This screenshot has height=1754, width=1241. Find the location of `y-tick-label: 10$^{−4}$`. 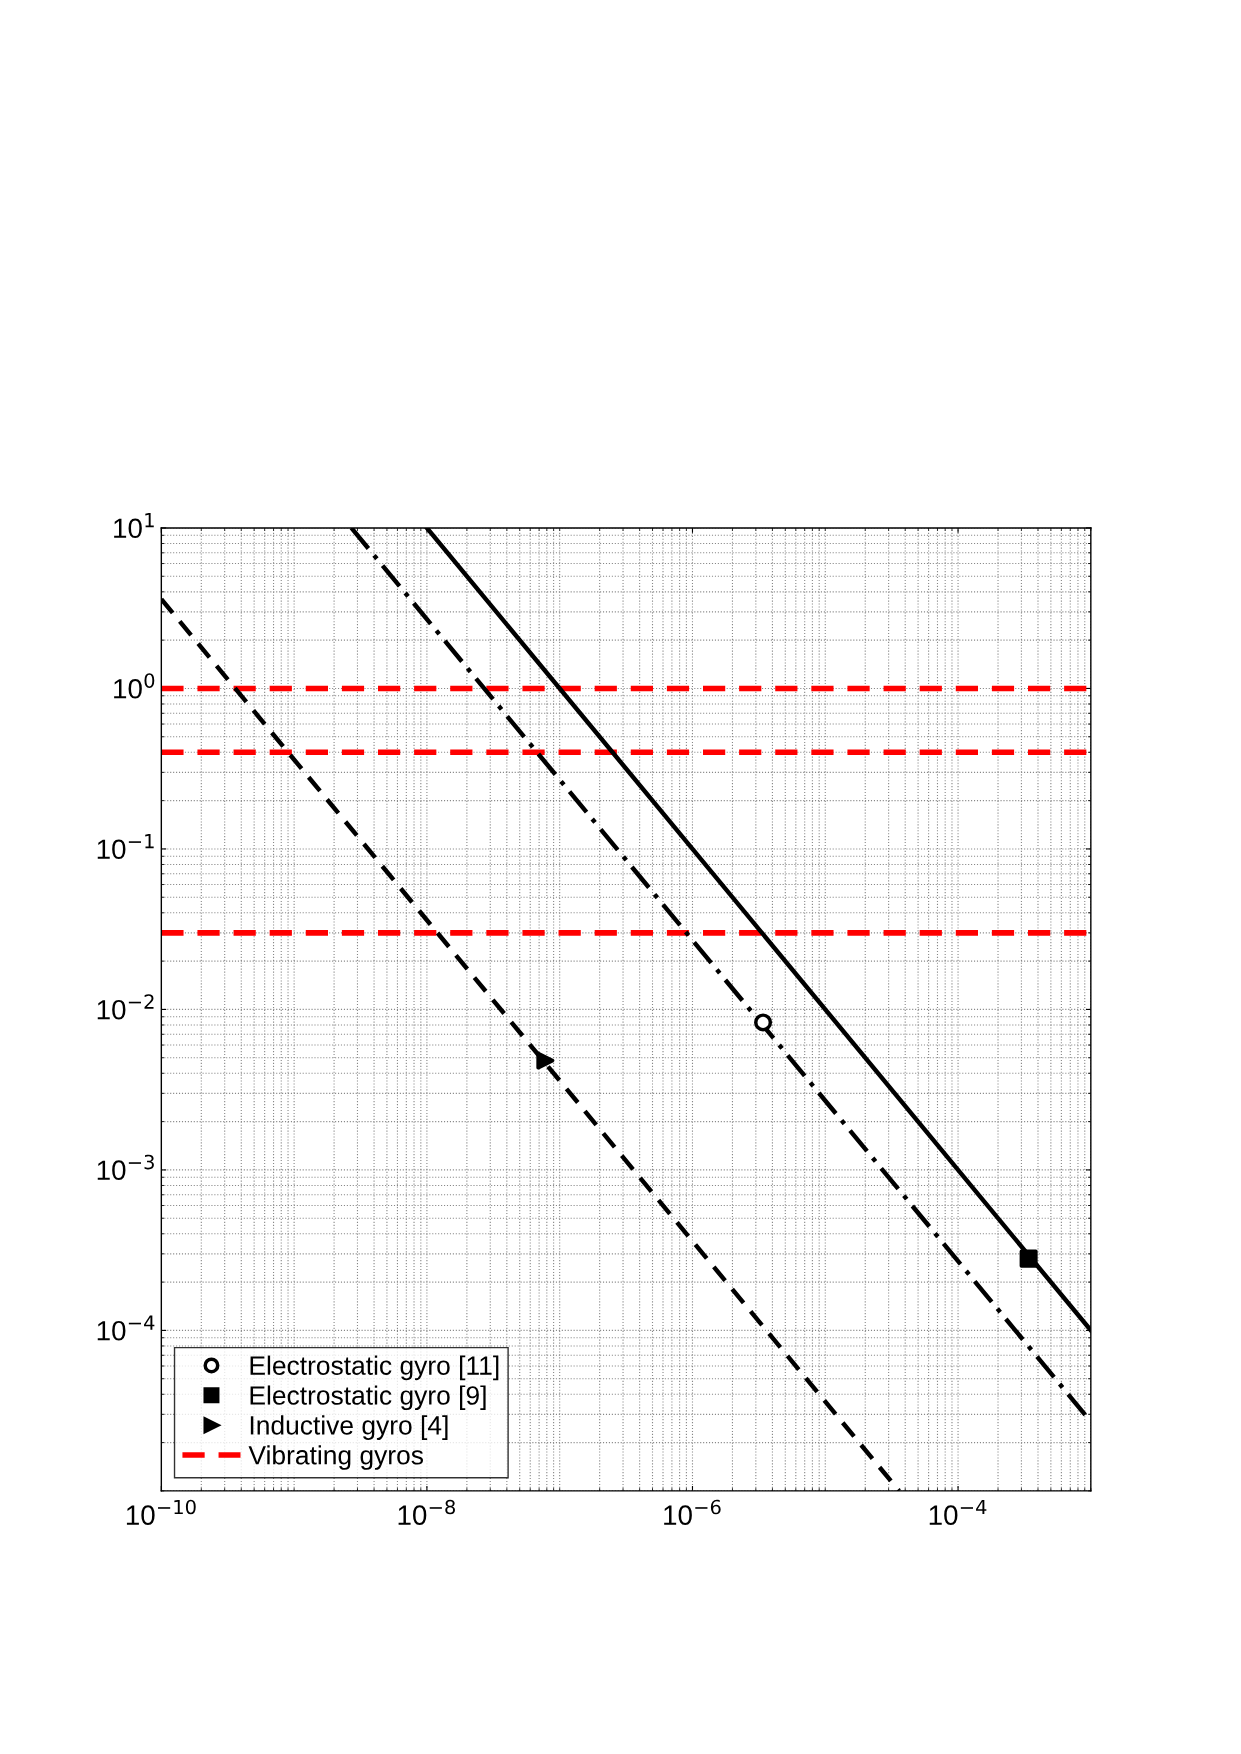

y-tick-label: 10$^{−4}$ is located at coordinates (126, 1328).